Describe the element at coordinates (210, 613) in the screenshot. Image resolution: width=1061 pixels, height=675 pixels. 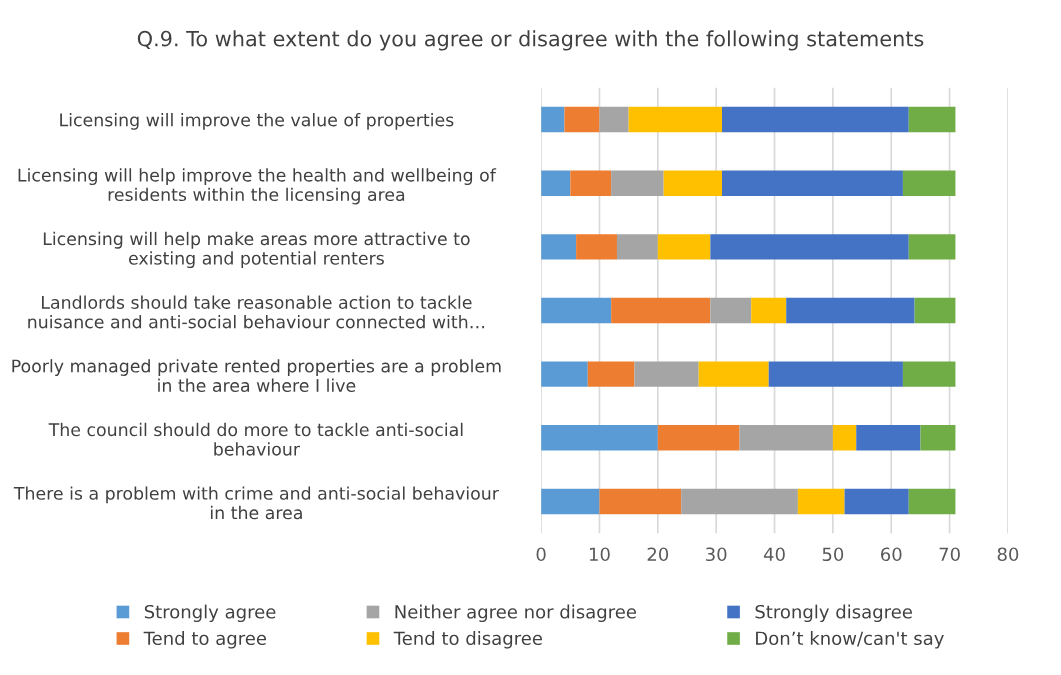
I see `legend-label: Strongly agree` at that location.